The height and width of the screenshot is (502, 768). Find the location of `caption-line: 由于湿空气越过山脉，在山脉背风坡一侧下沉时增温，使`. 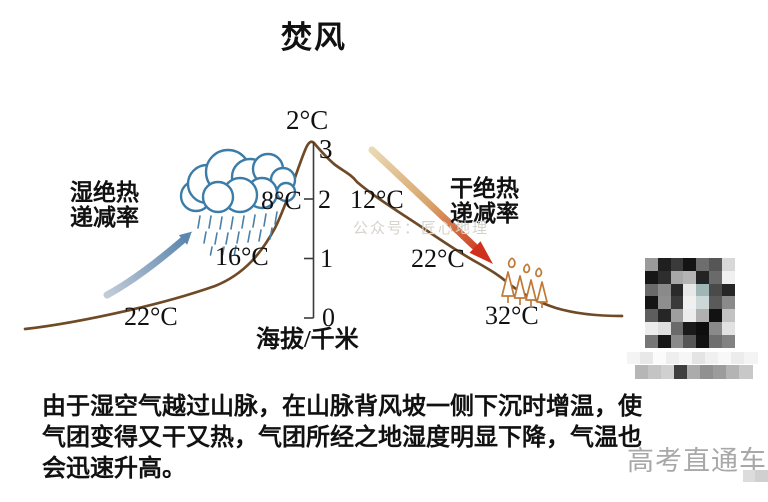

caption-line: 由于湿空气越过山脉，在山脉背风坡一侧下沉时增温，使 is located at coordinates (342, 407).